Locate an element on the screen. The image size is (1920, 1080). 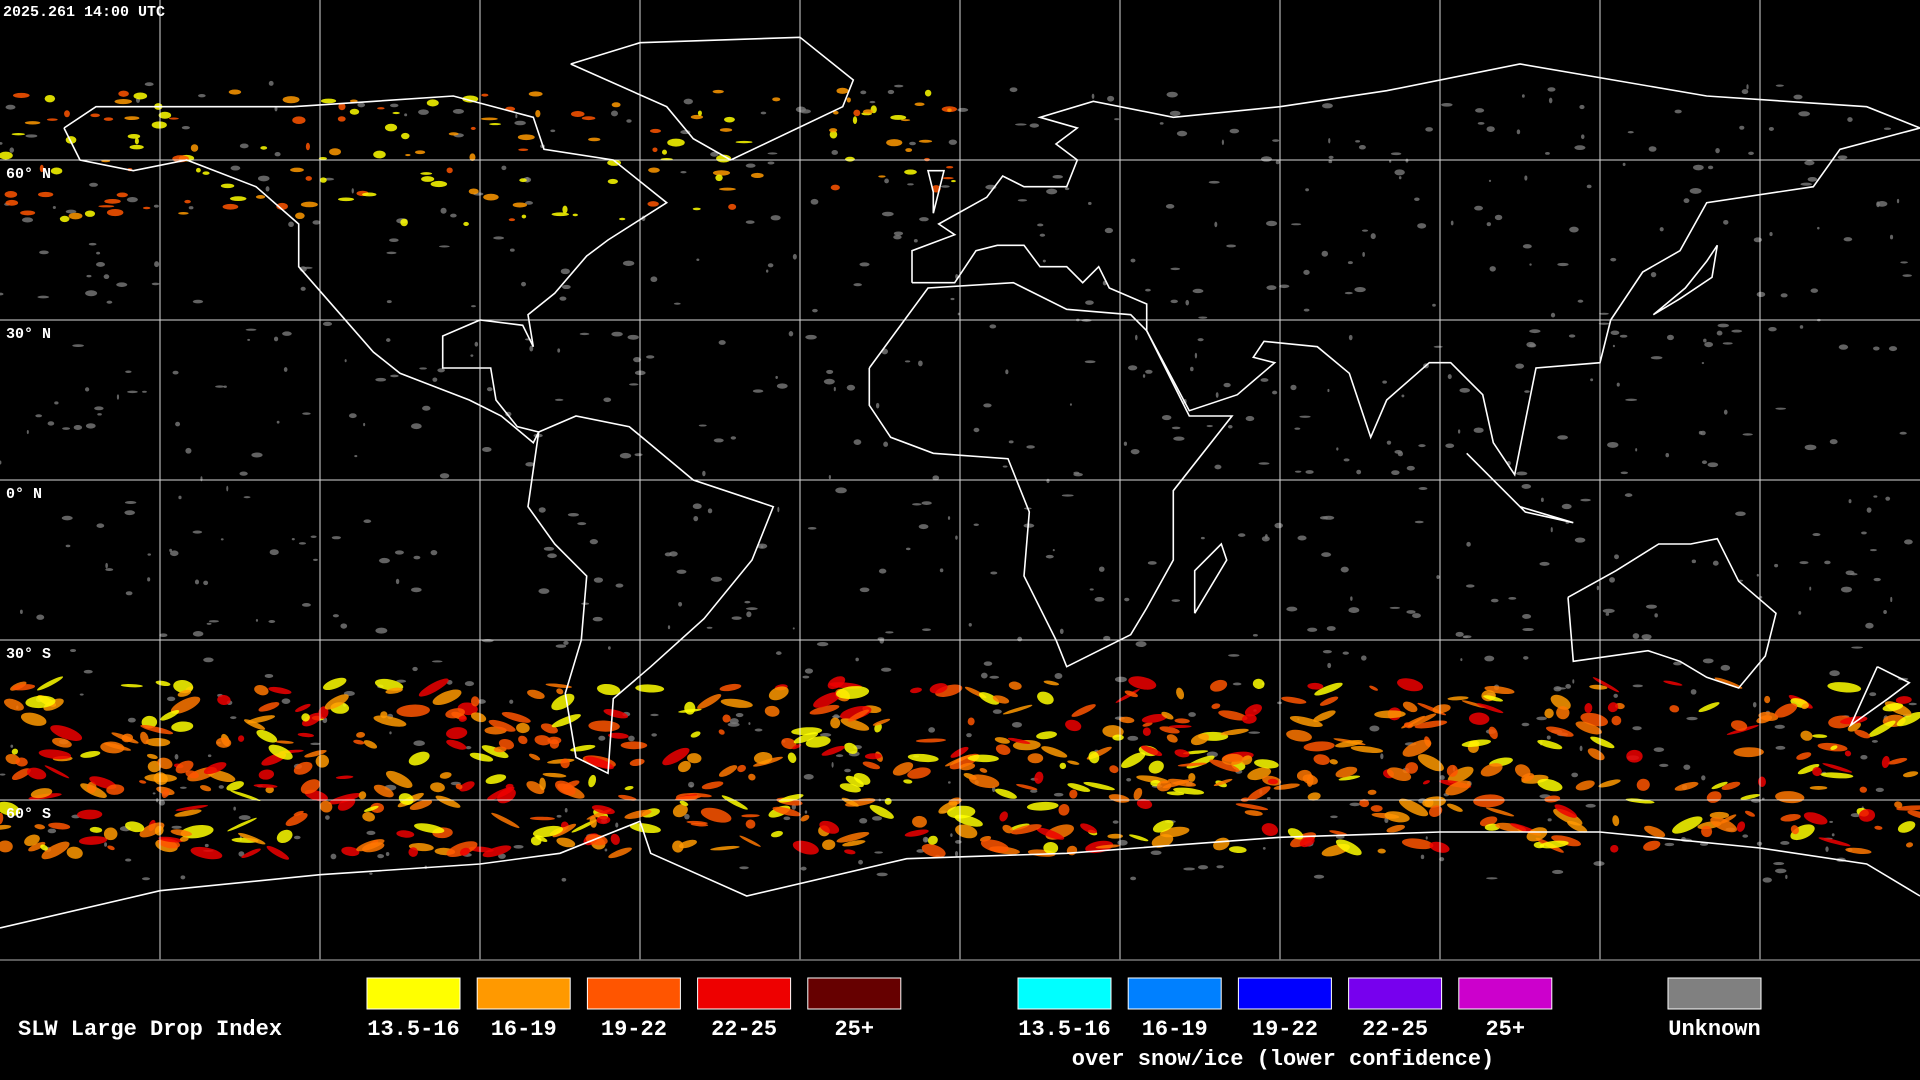
legend-swatch is located at coordinates (1395, 993).